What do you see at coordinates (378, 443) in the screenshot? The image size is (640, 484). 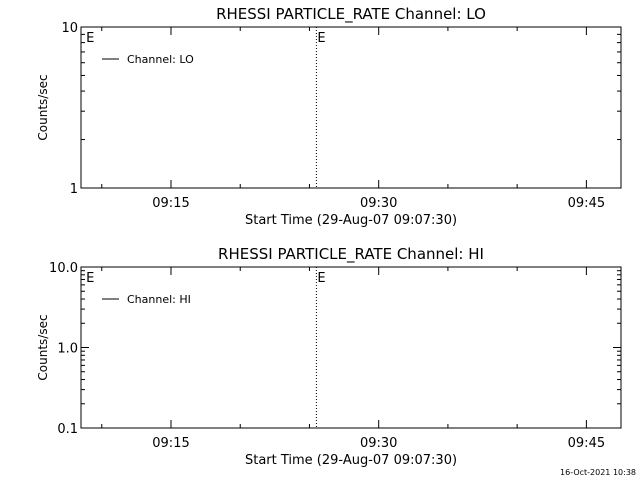 I see `panel-2-xtick-label: 09:30` at bounding box center [378, 443].